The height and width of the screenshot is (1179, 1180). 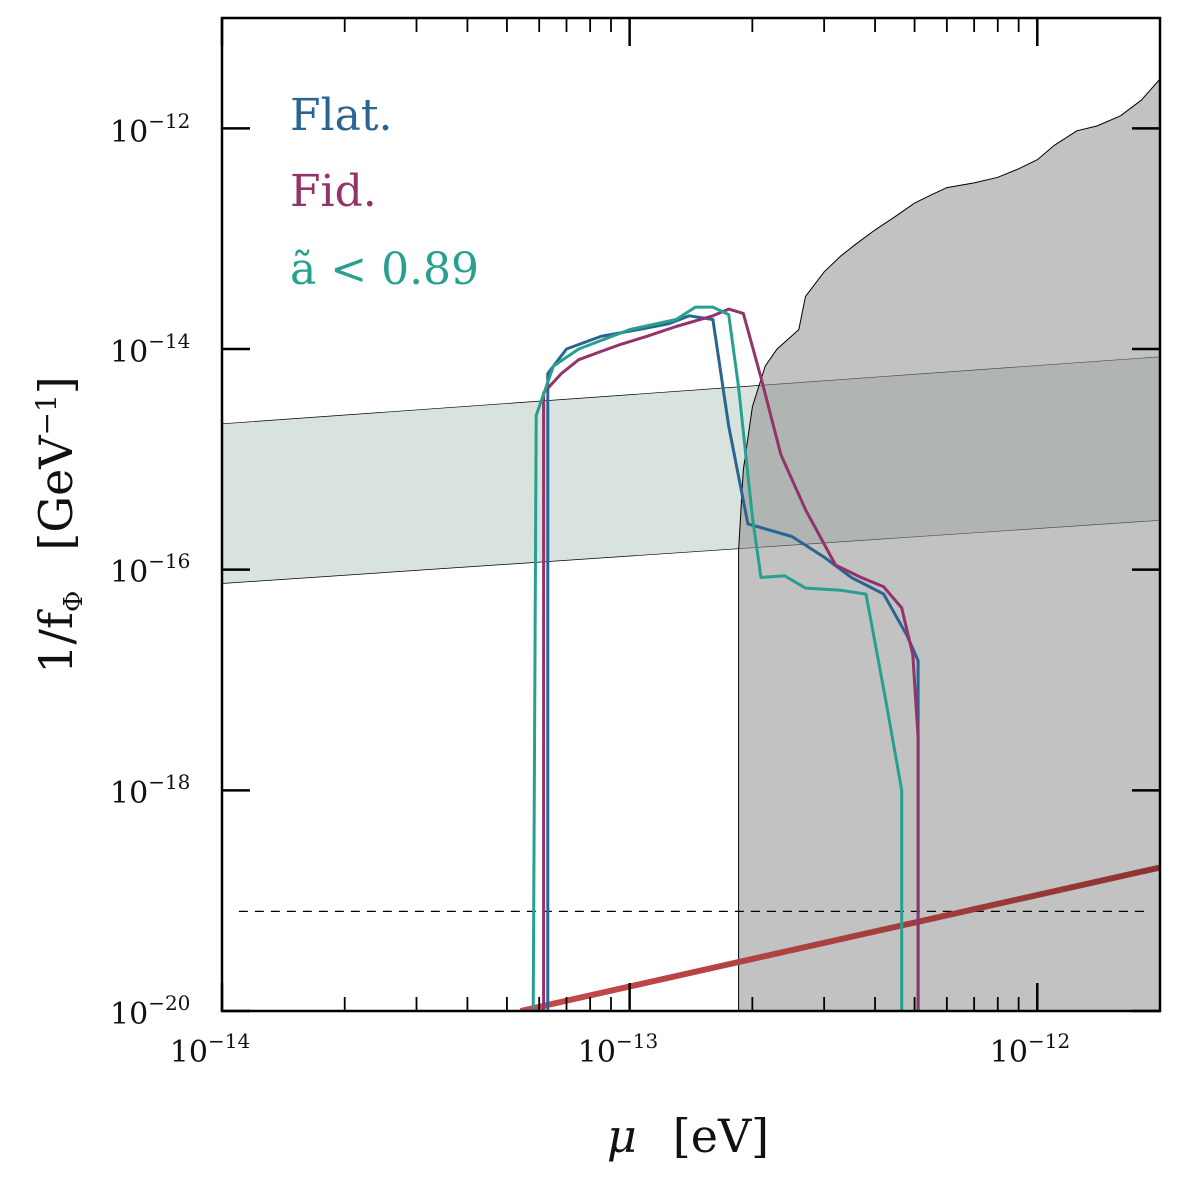 I want to click on x-tick-label: 10−13, so click(x=618, y=1049).